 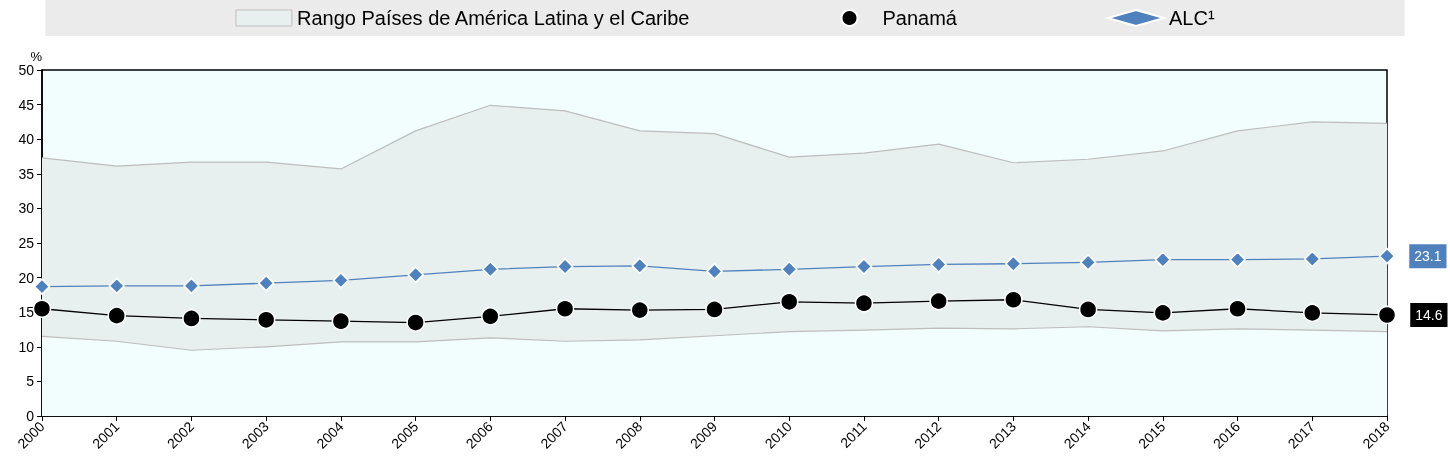 I want to click on y-tick-label: 25, so click(x=26, y=243).